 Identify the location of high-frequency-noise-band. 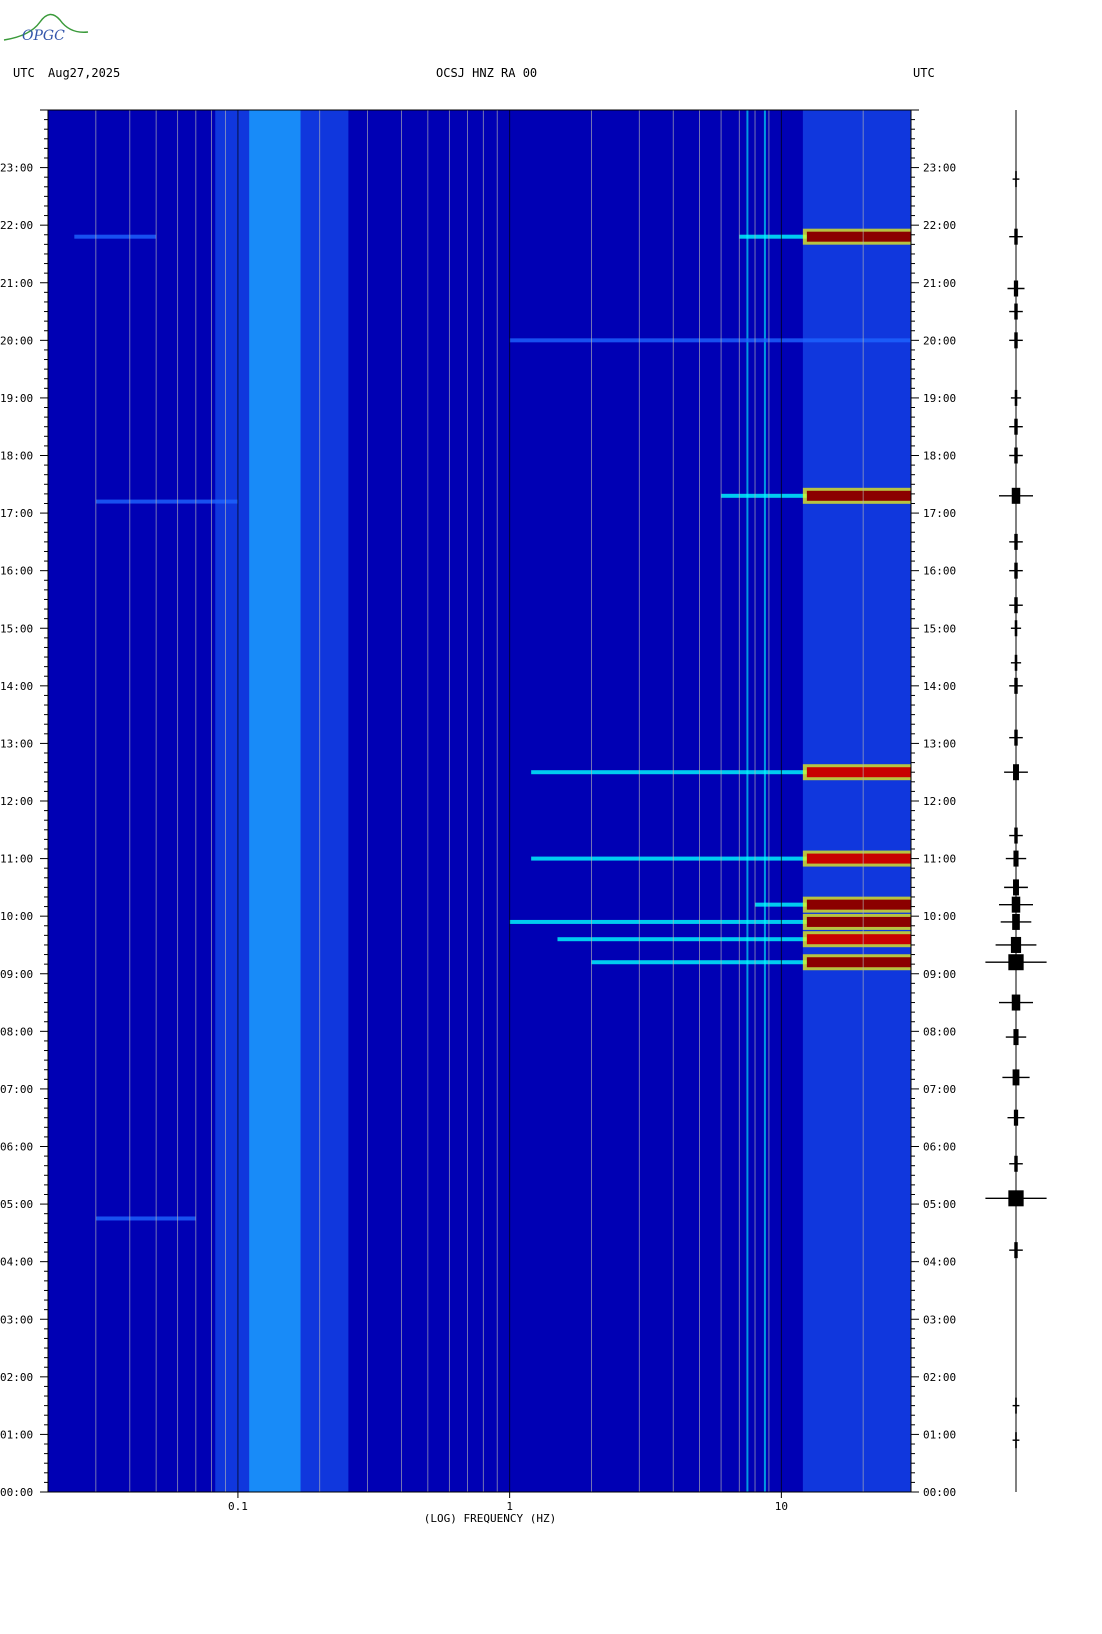
(856, 801).